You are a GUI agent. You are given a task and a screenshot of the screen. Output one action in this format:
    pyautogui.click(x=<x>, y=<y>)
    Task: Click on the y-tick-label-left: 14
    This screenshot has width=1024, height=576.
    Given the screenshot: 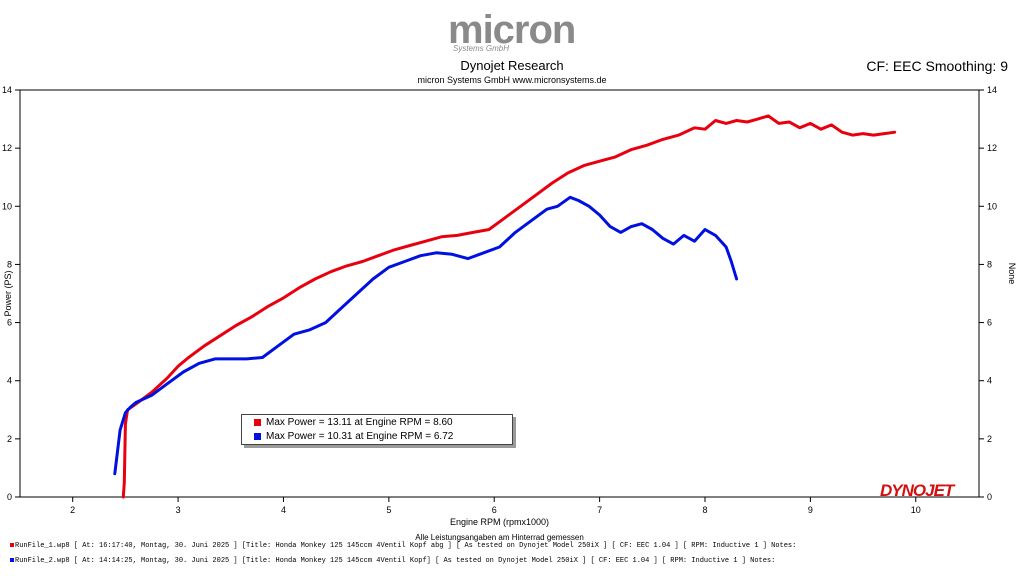 What is the action you would take?
    pyautogui.click(x=7, y=90)
    